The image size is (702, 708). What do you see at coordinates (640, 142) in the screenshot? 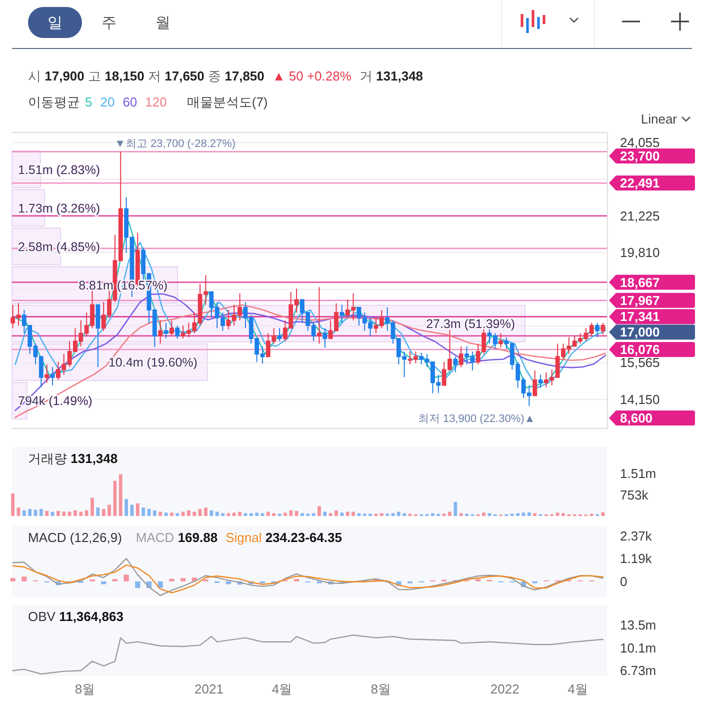
I see `y-tick-label: 24,055` at bounding box center [640, 142].